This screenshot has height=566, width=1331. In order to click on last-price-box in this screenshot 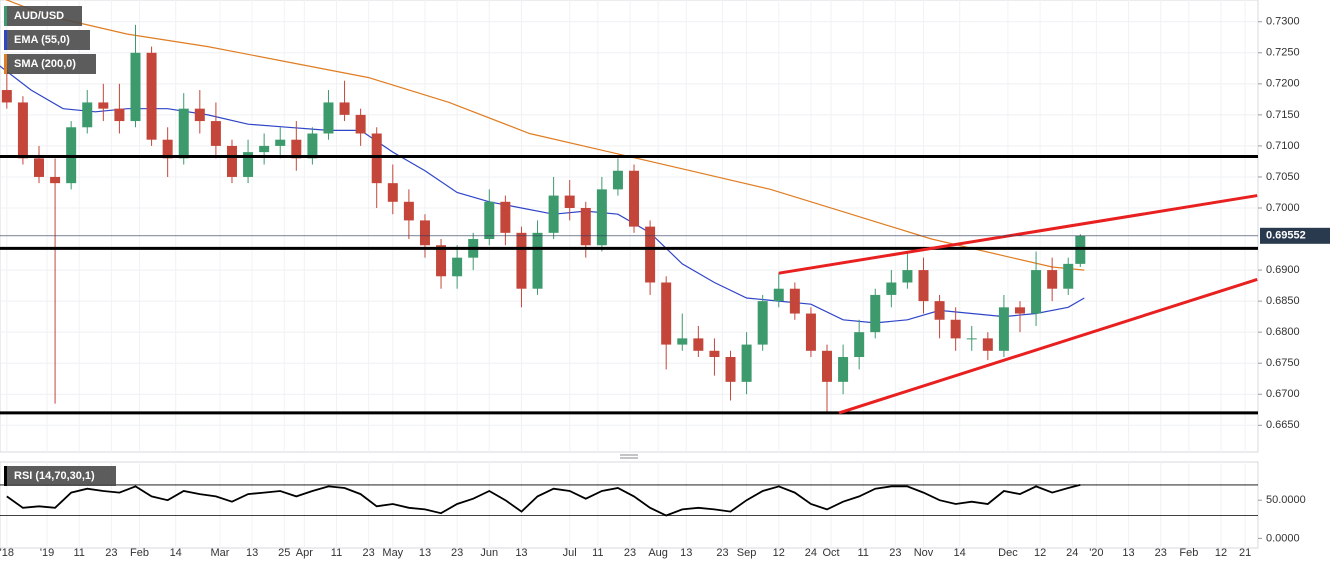, I will do `click(1295, 235)`.